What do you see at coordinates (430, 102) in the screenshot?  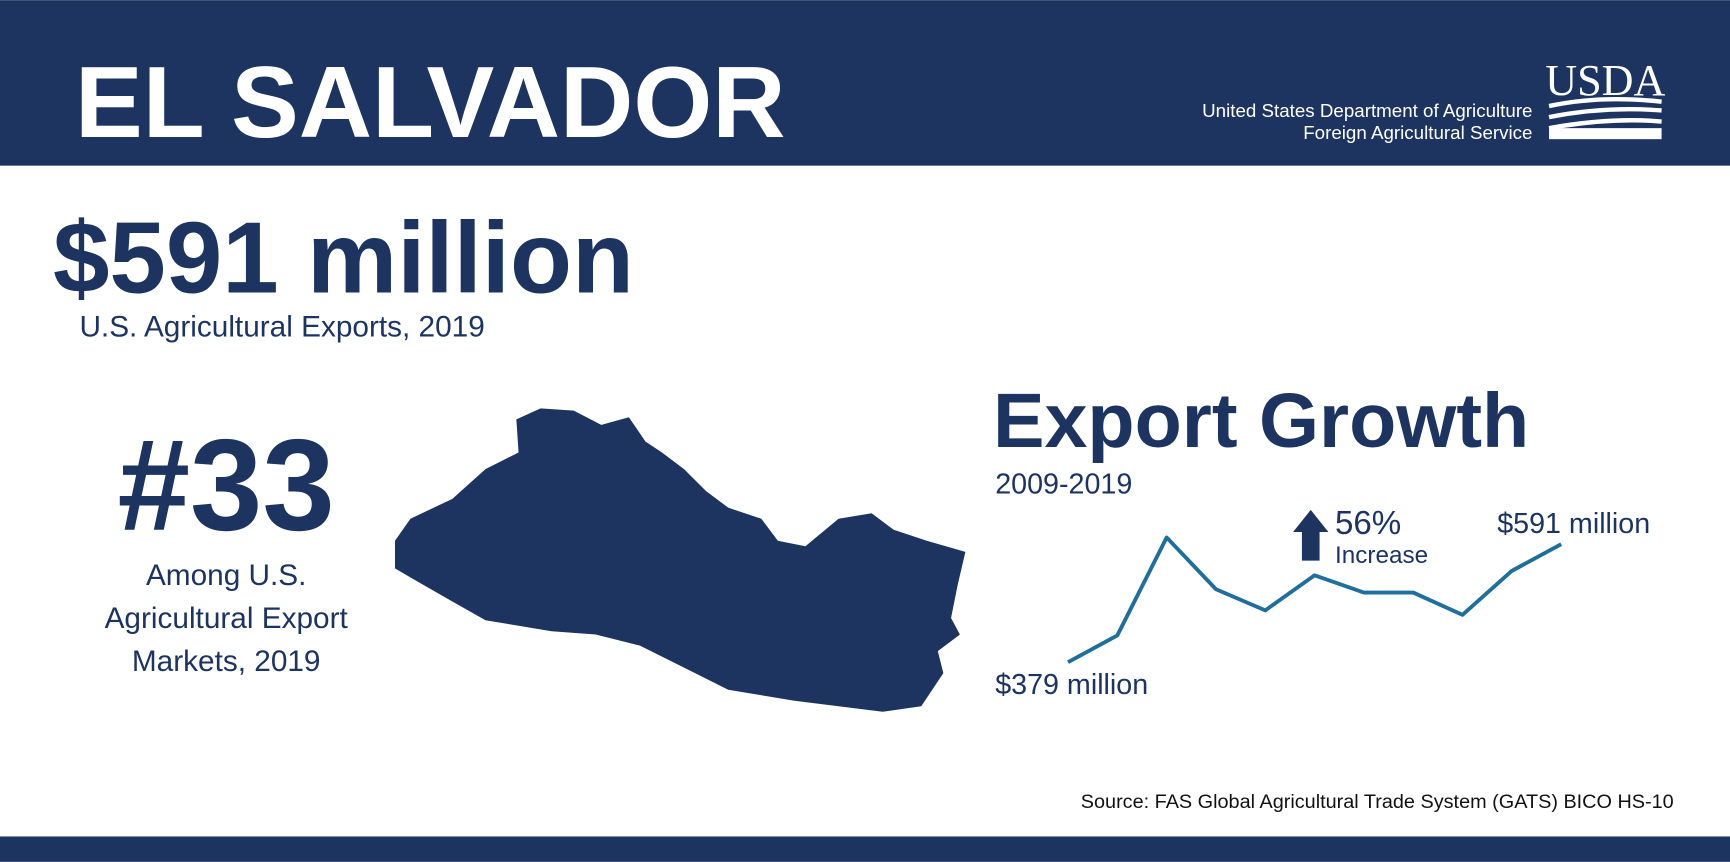 I see `page-title: EL SALVADOR` at bounding box center [430, 102].